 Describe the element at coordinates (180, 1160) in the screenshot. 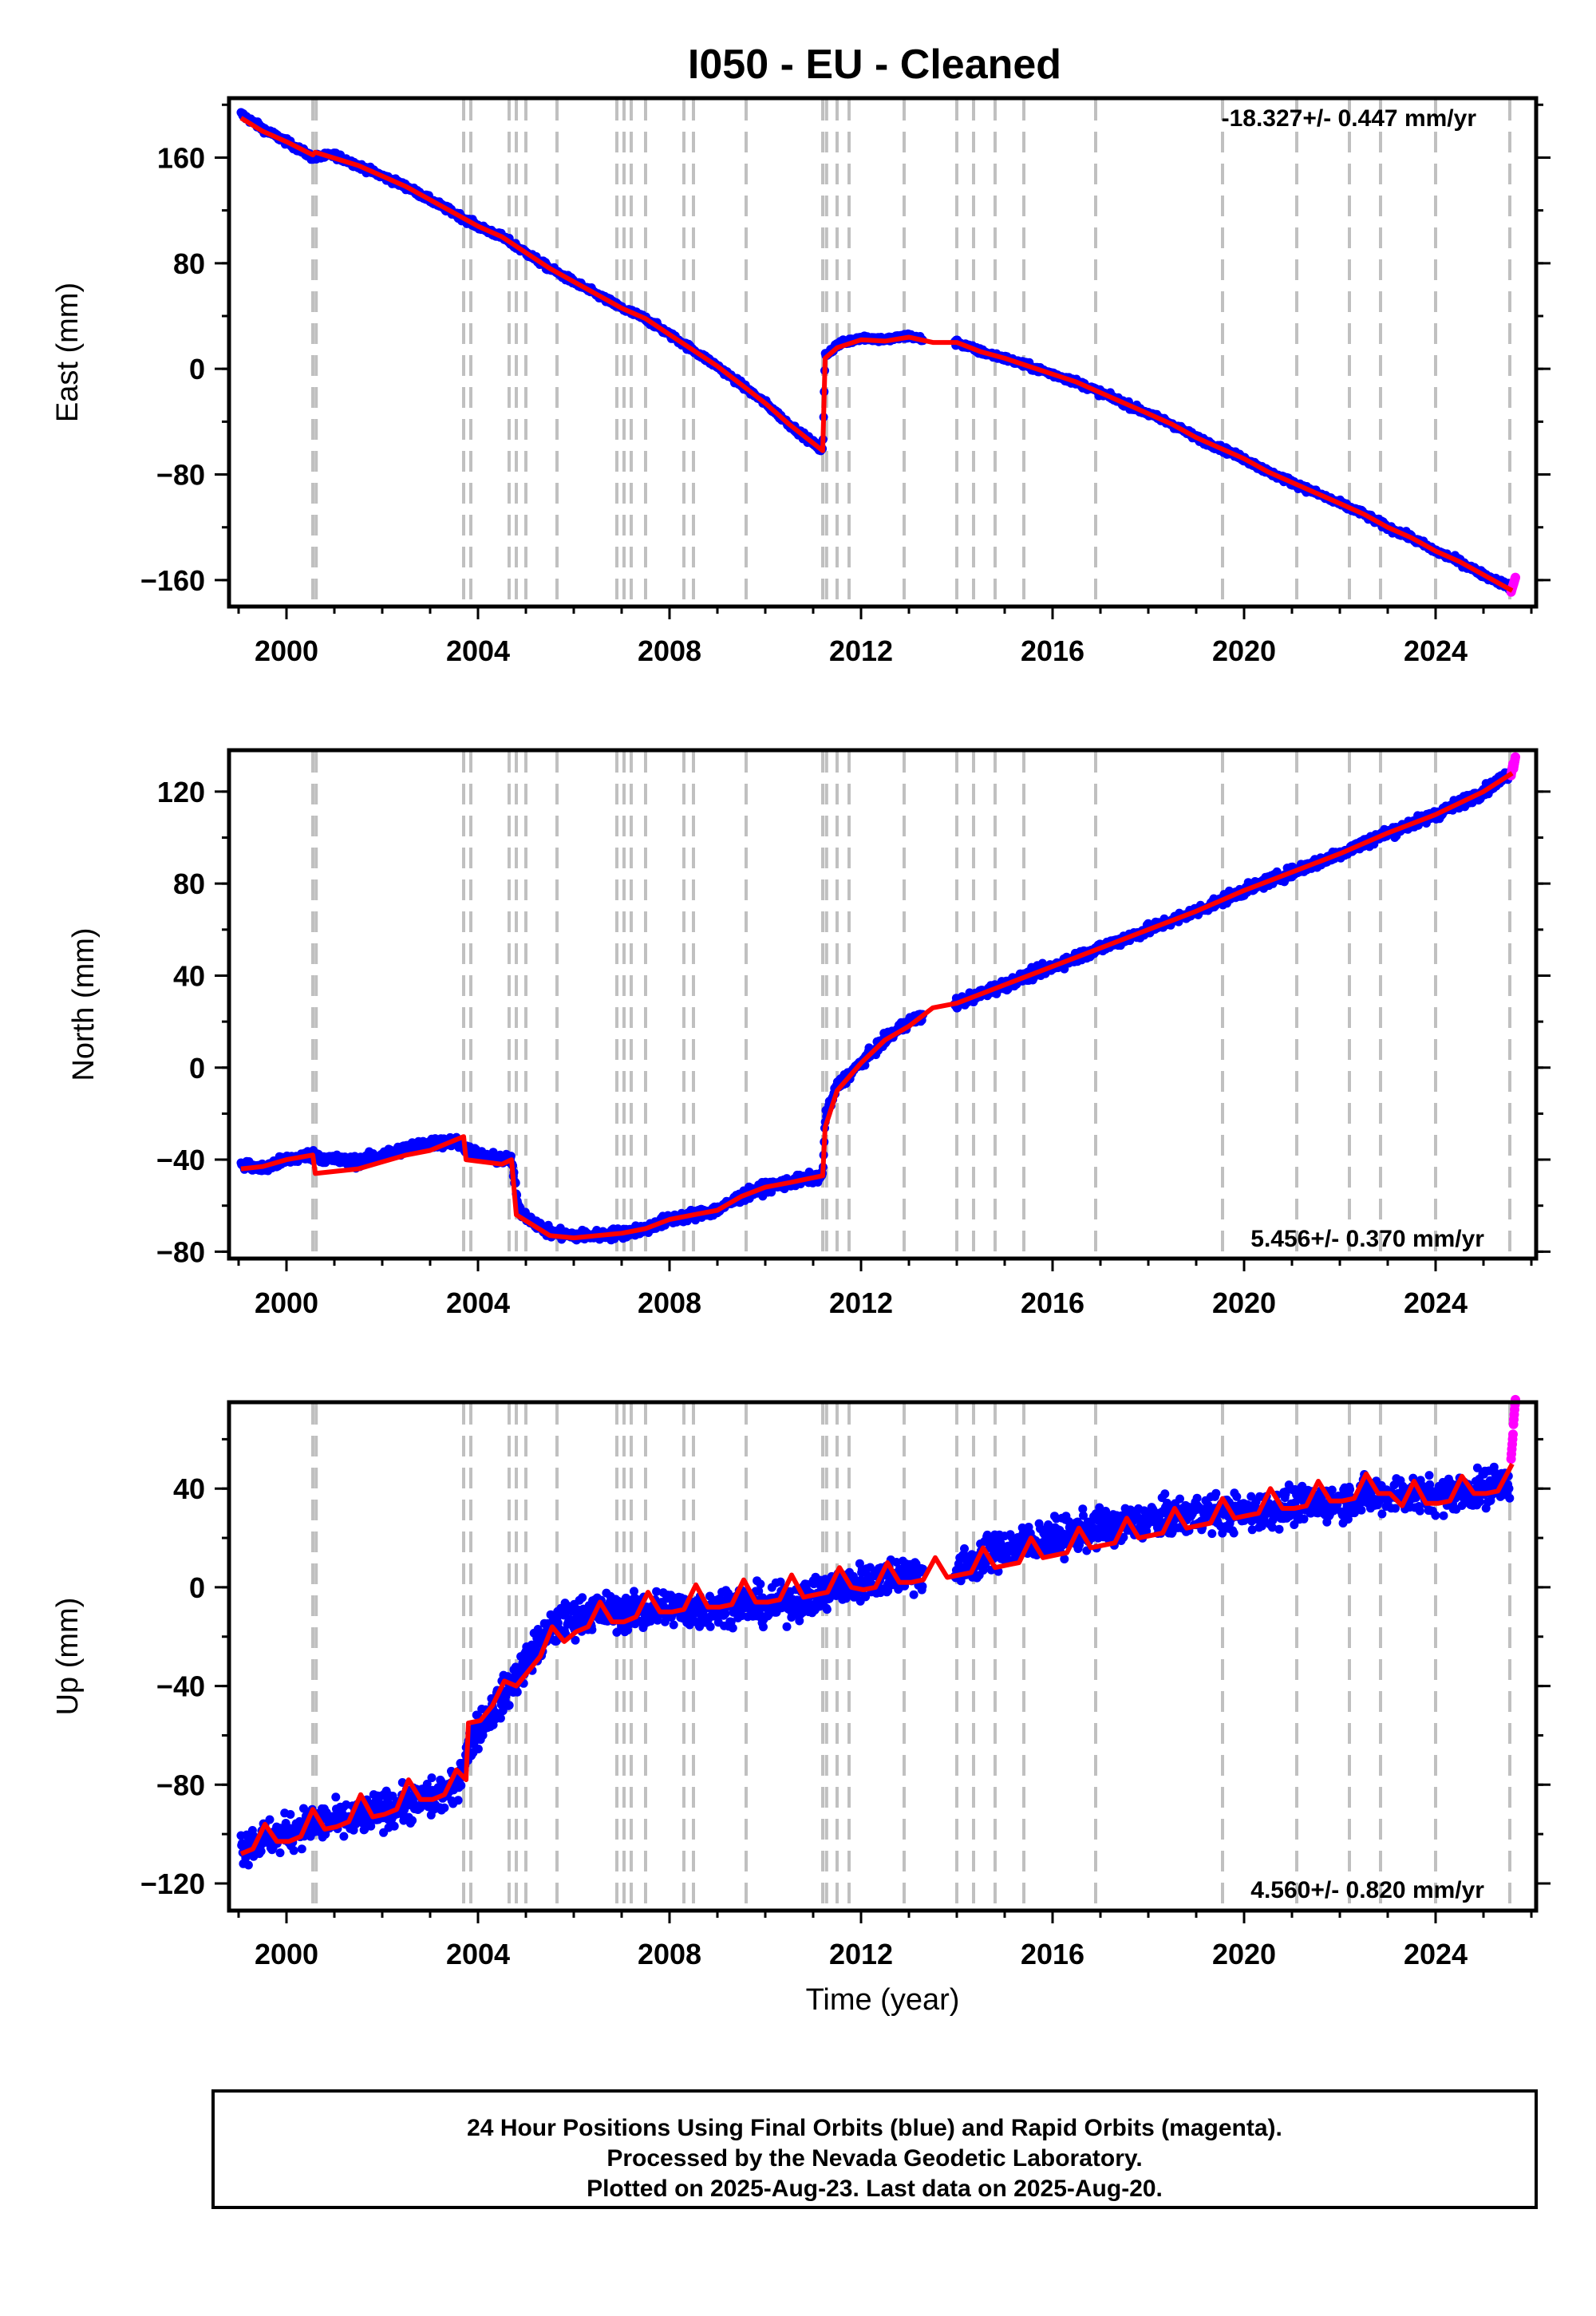

I see `y-tick-label: −40` at that location.